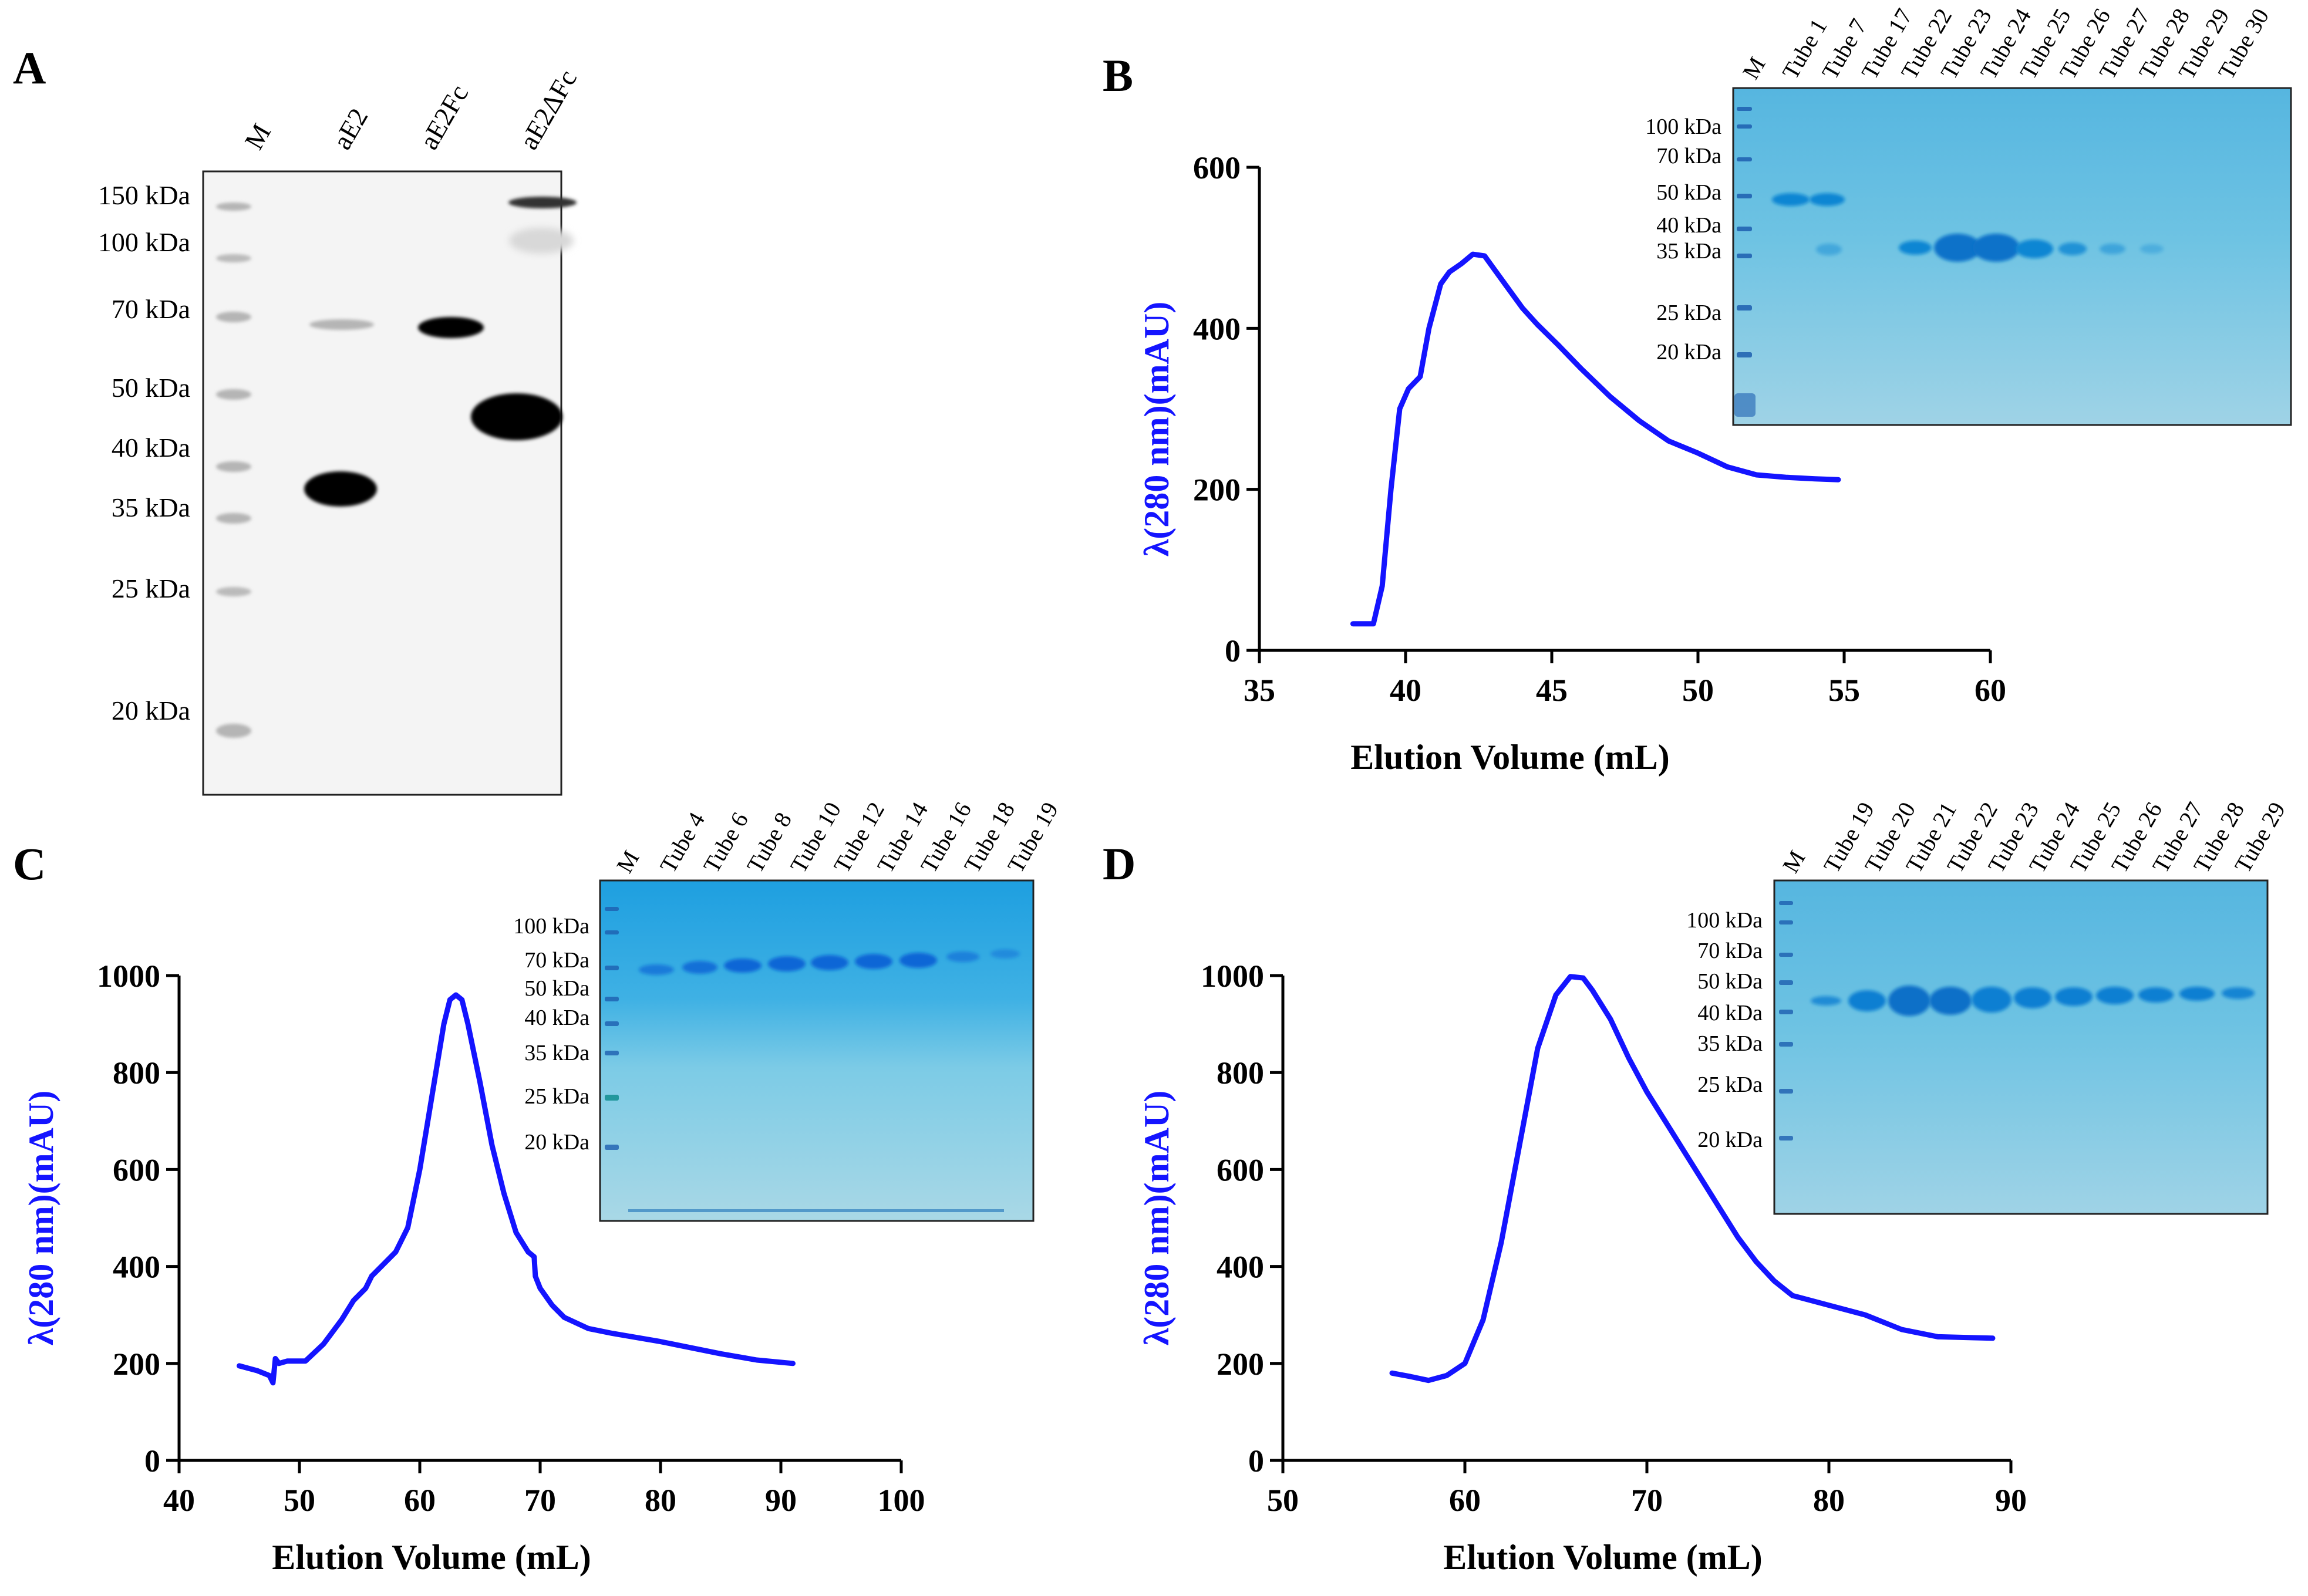 This screenshot has height=1596, width=2308. What do you see at coordinates (725, 842) in the screenshot?
I see `gel-lane-label: Tube 6` at bounding box center [725, 842].